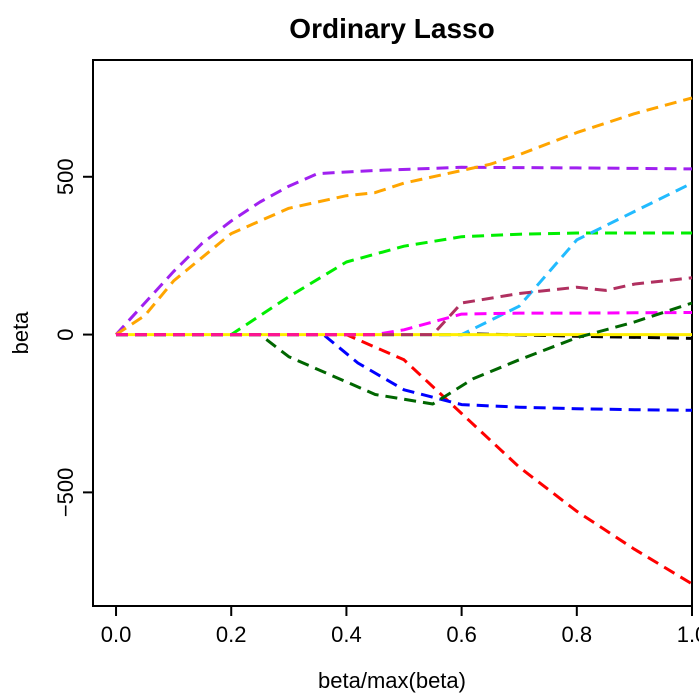 This screenshot has height=700, width=699. What do you see at coordinates (392, 680) in the screenshot?
I see `x-axis-label: beta/max(beta)` at bounding box center [392, 680].